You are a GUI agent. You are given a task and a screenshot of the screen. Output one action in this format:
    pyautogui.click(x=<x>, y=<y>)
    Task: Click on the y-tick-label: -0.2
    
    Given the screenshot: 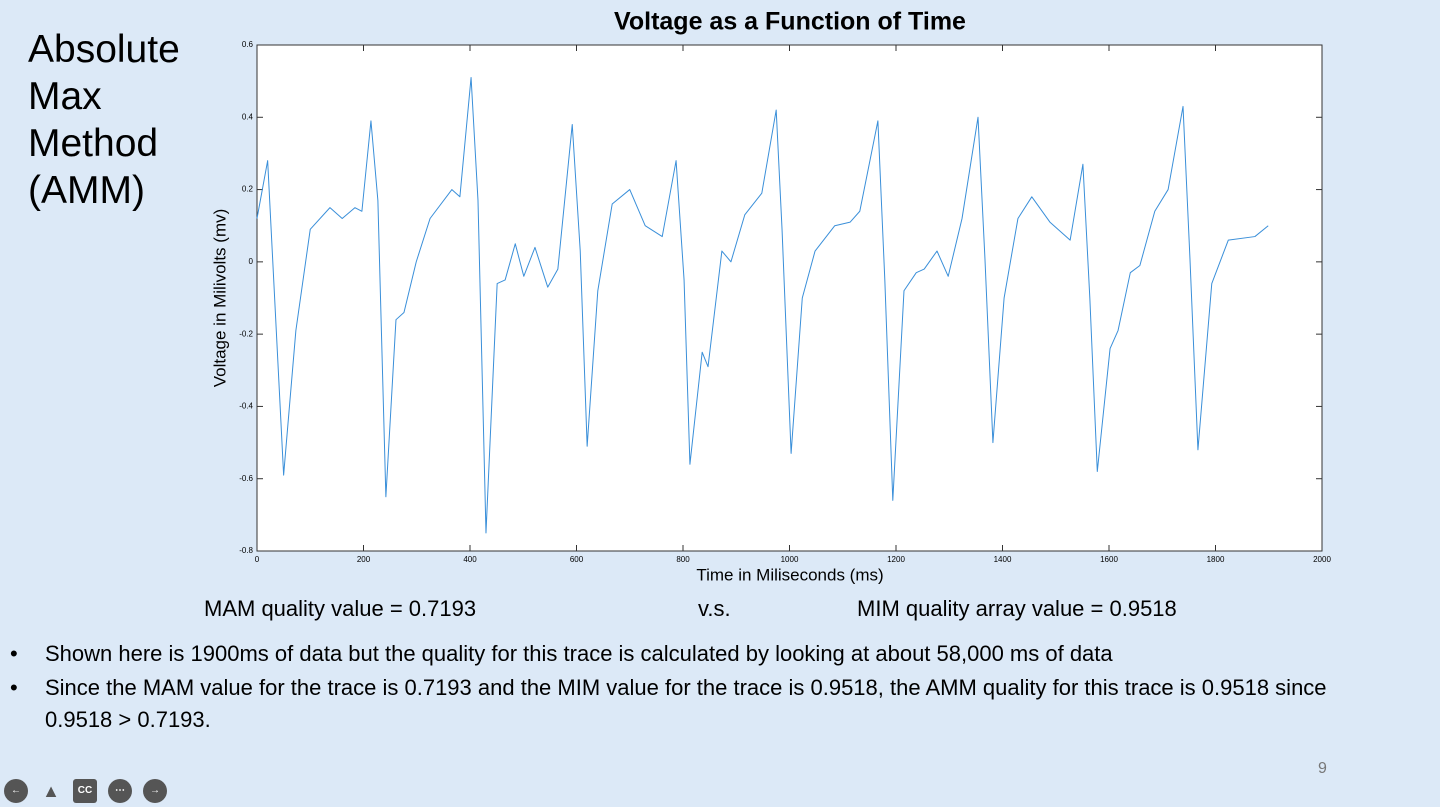 What is the action you would take?
    pyautogui.click(x=246, y=333)
    